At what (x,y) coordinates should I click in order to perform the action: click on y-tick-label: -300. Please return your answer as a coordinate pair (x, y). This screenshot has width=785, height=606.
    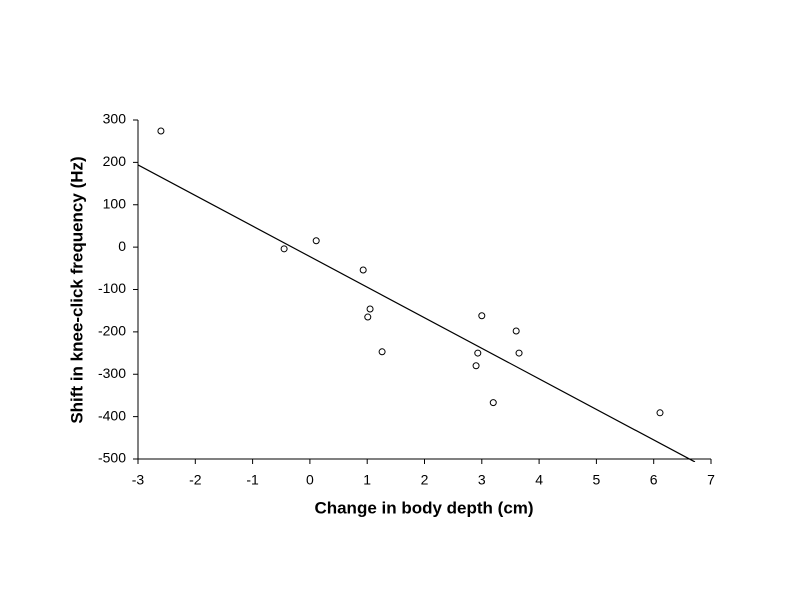
    Looking at the image, I should click on (112, 373).